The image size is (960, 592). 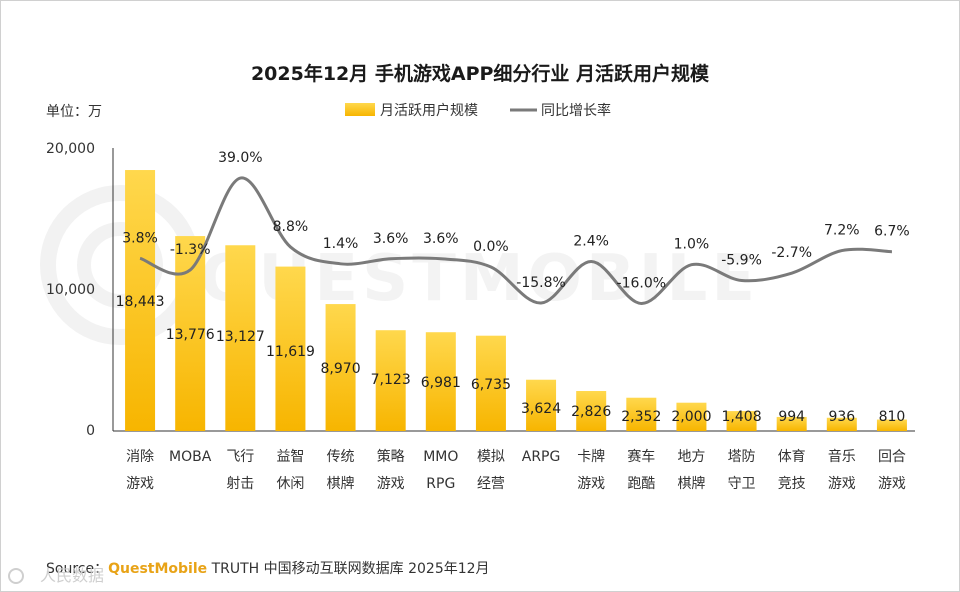 I want to click on y-tick-20000: 20,000, so click(x=70, y=149).